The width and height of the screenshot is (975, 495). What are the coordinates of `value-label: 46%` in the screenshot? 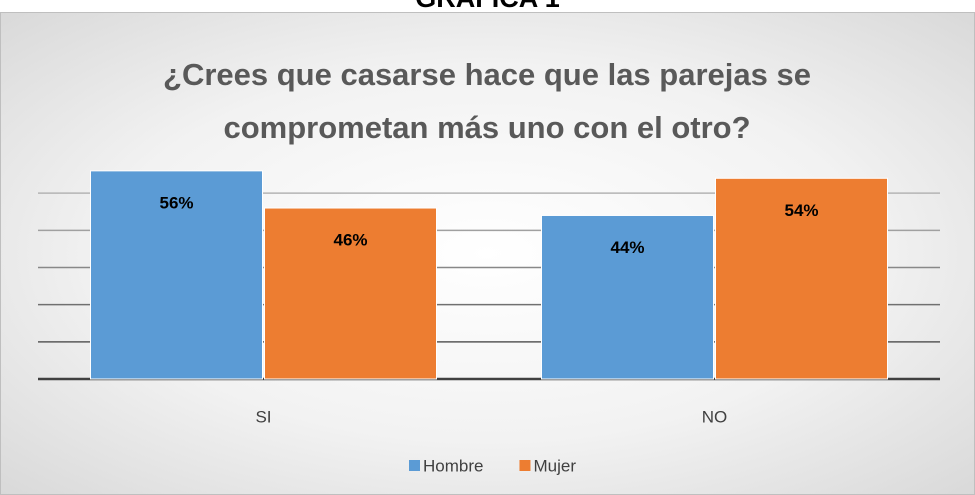 It's located at (350, 240).